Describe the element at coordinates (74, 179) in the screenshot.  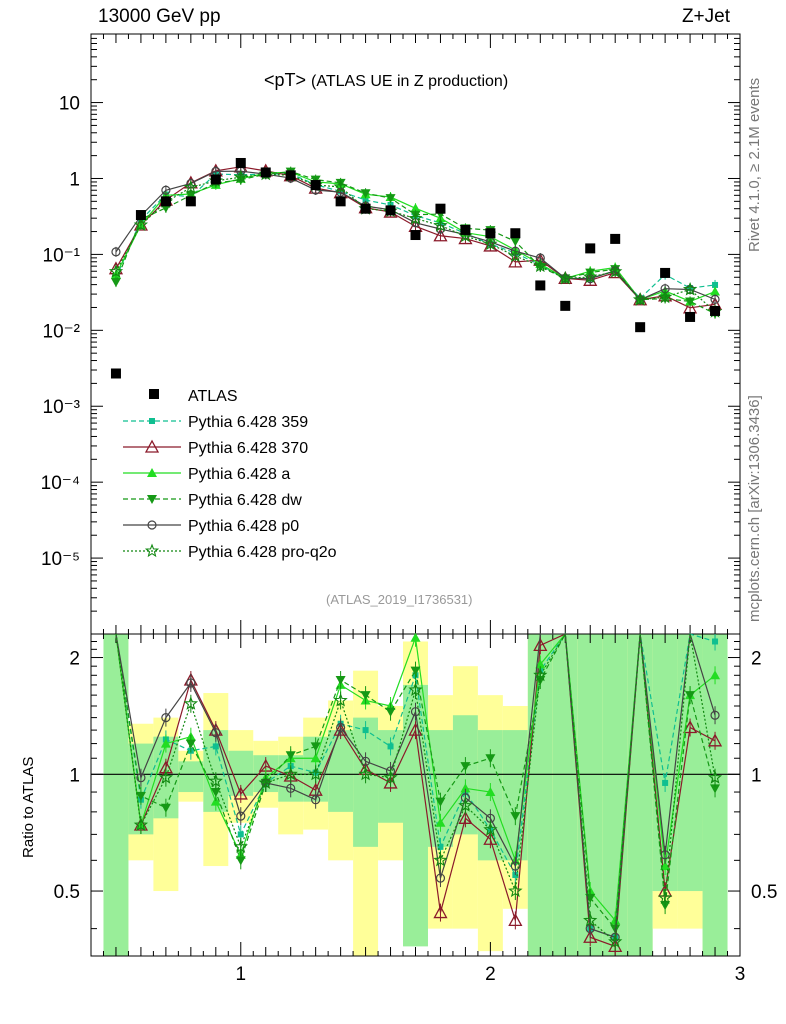
I see `main-y-tick-label: 1` at that location.